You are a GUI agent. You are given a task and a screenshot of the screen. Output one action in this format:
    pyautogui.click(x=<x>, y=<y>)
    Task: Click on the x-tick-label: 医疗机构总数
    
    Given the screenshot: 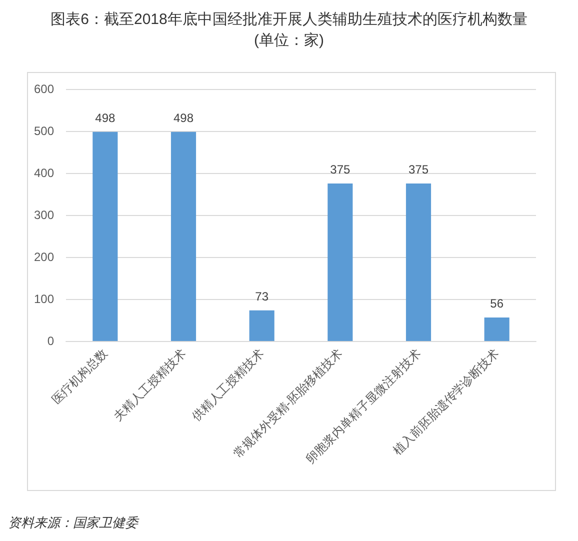 What is the action you would take?
    pyautogui.click(x=79, y=376)
    